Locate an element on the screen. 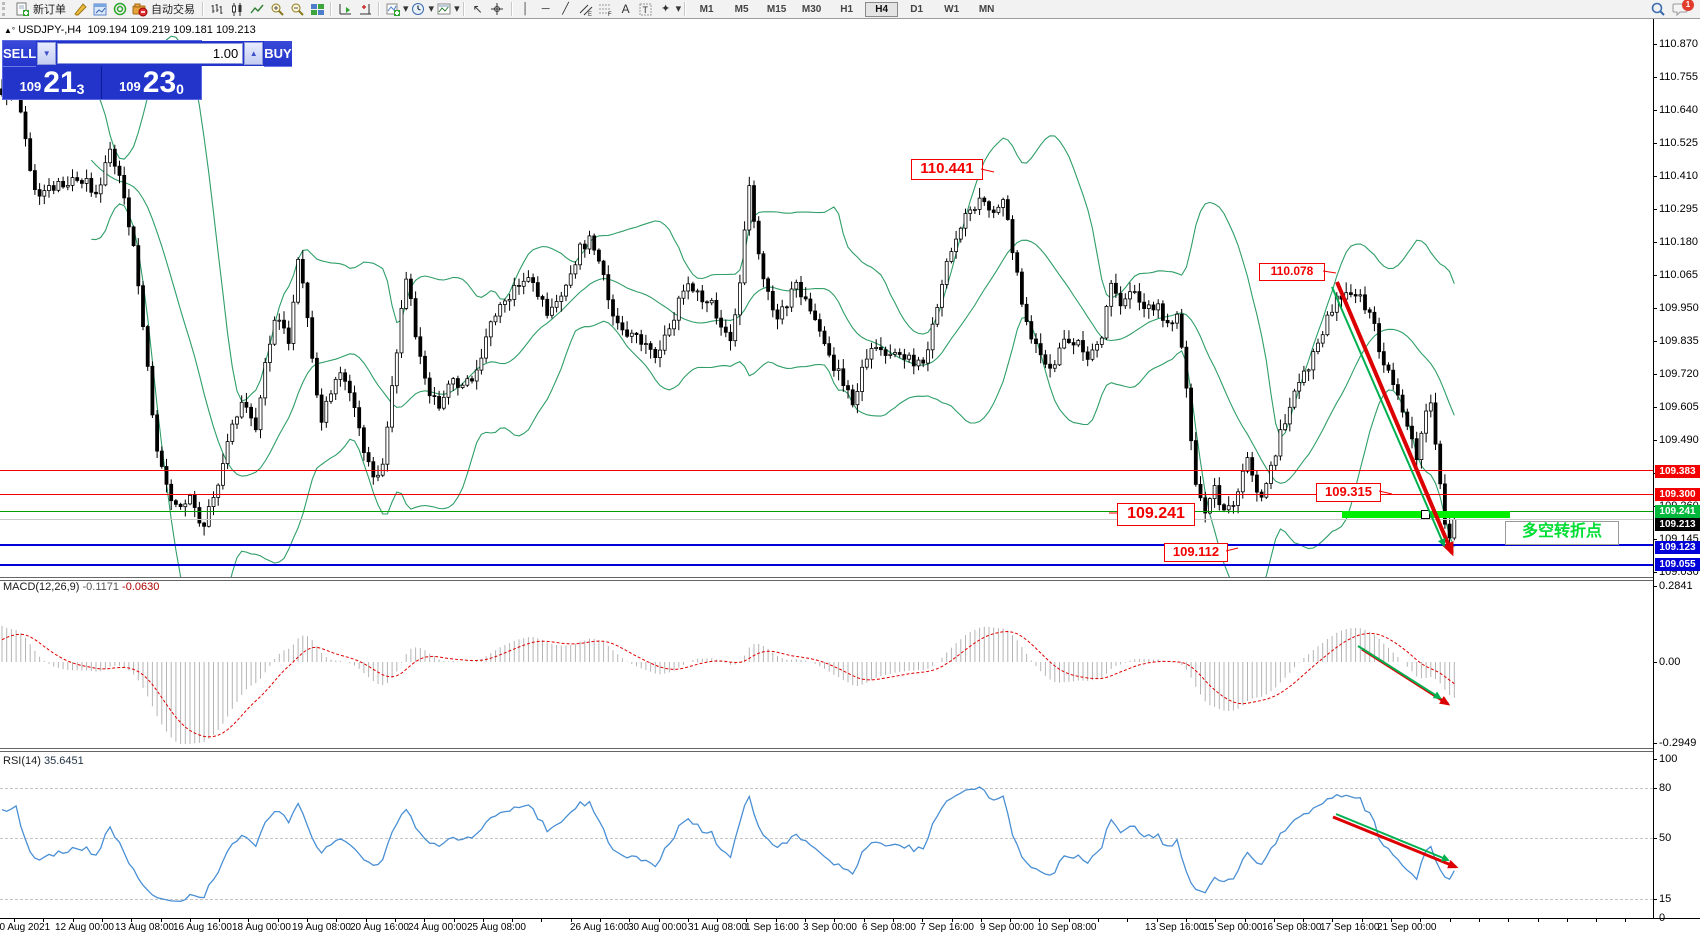  timeframe-button-w1: W1 is located at coordinates (952, 9).